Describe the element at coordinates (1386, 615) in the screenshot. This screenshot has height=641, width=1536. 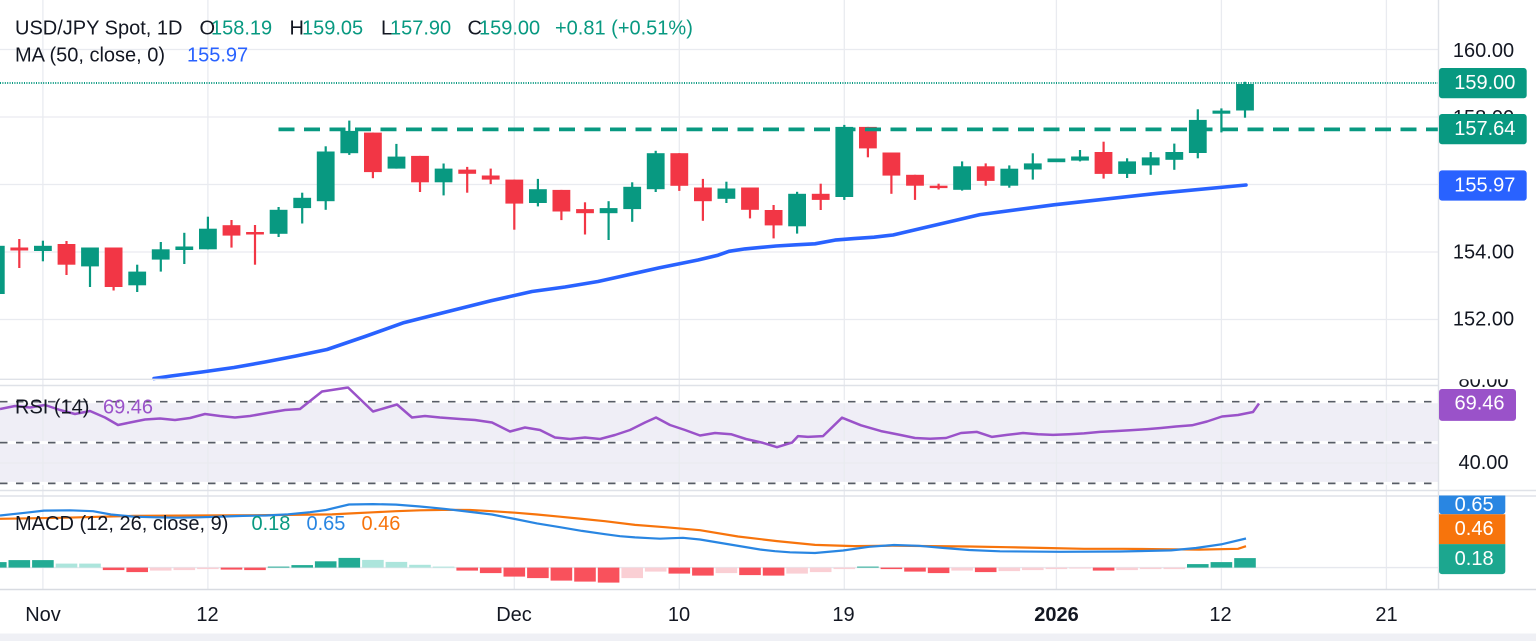
I see `svg-text: 21` at that location.